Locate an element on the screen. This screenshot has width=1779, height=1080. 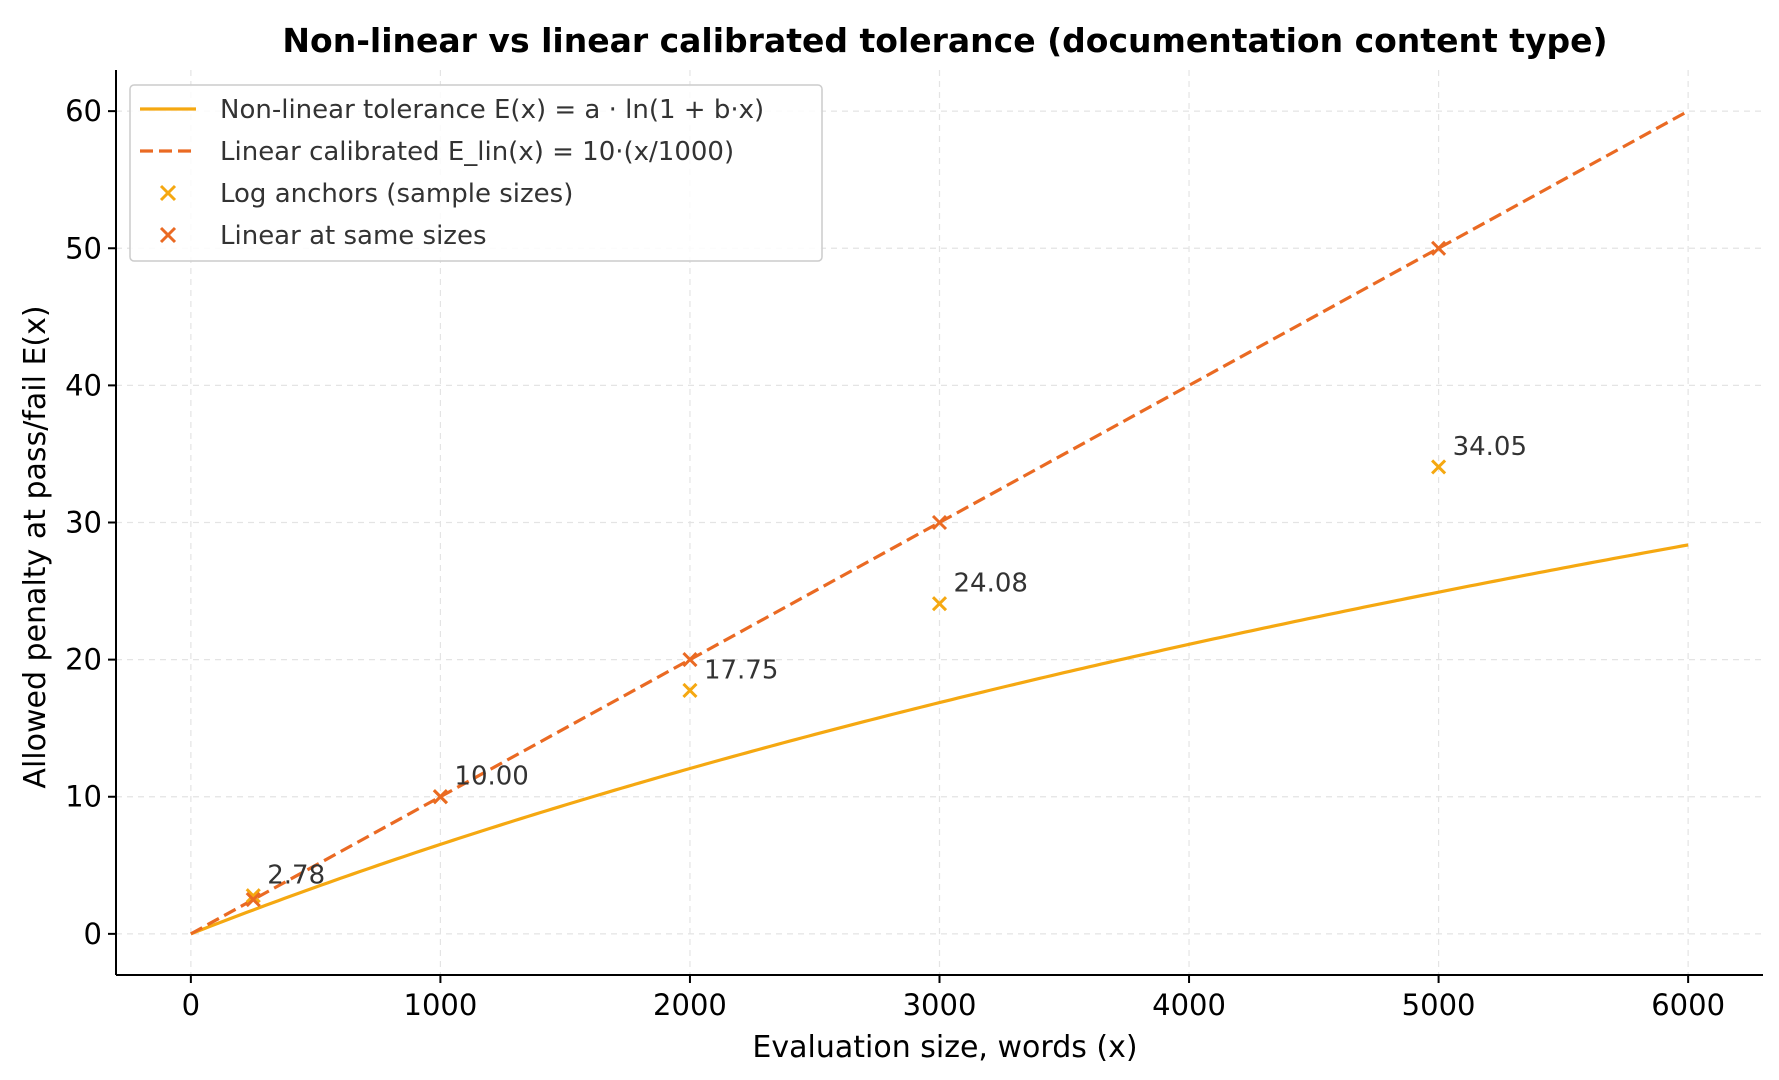
legend-entry: Log anchors (sample sizes) is located at coordinates (366, 194).